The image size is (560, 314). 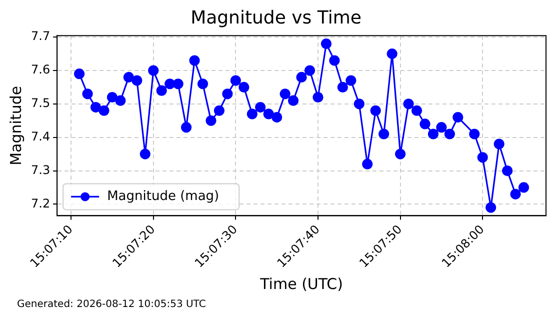 What do you see at coordinates (40, 36) in the screenshot?
I see `y-tick-label: 7.7` at bounding box center [40, 36].